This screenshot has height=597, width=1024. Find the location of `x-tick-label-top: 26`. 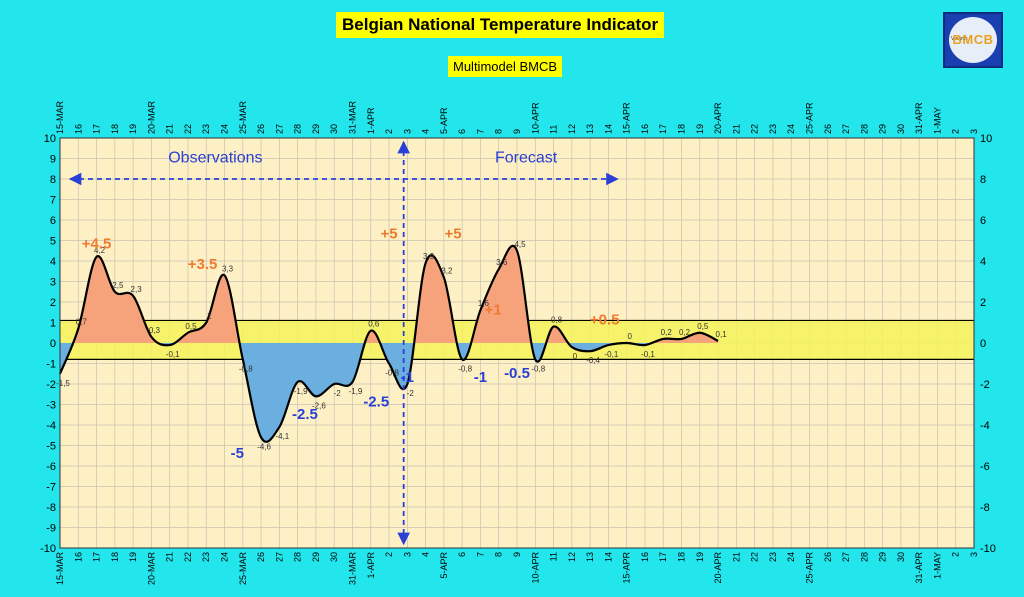

x-tick-label-top: 26 is located at coordinates (261, 129).